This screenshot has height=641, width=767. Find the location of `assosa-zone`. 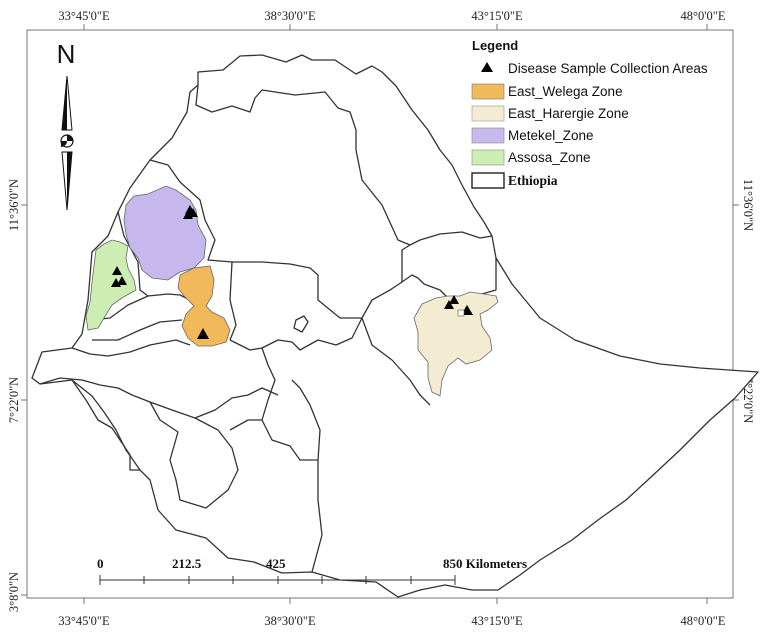

assosa-zone is located at coordinates (111, 285).